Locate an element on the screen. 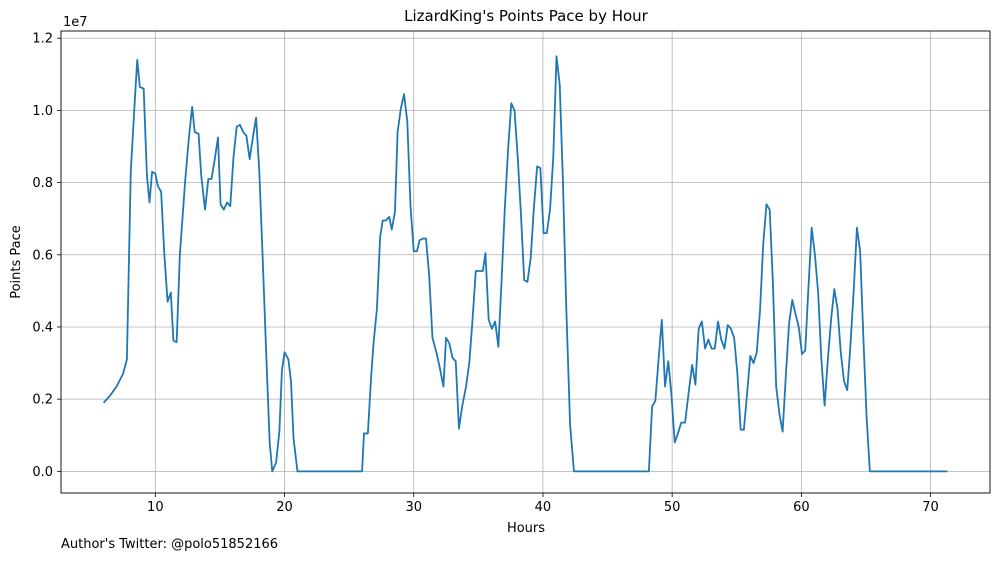 This screenshot has width=1001, height=562. chart-title: LizardKing's Points Pace by Hour is located at coordinates (526, 16).